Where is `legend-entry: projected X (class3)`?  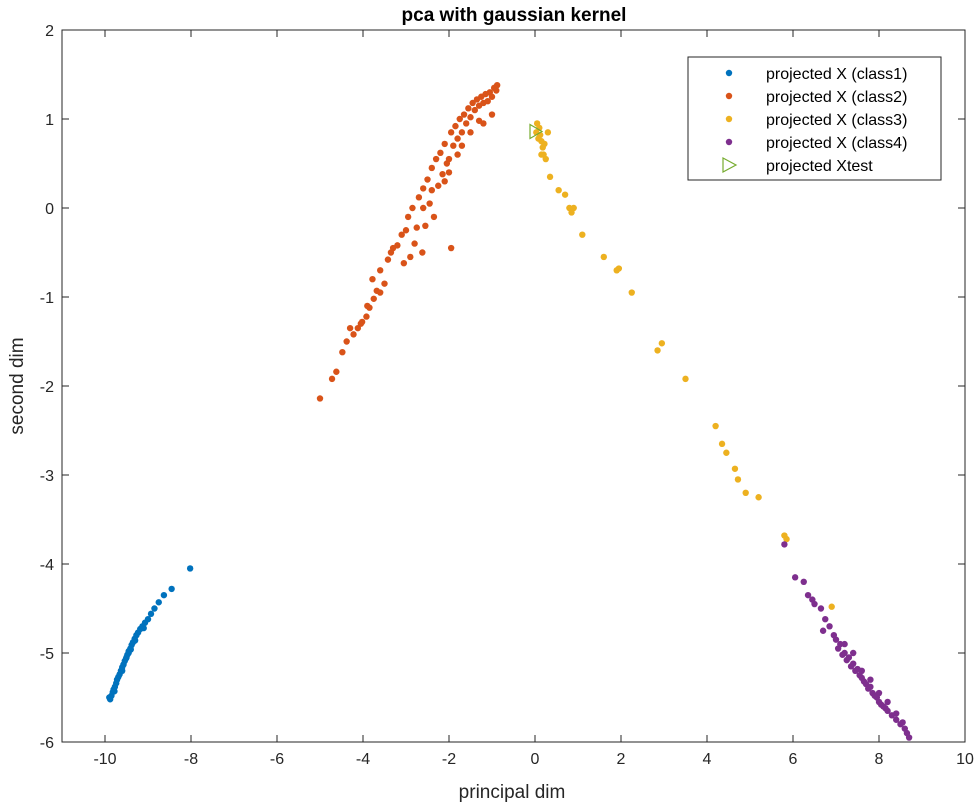 legend-entry: projected X (class3) is located at coordinates (836, 120).